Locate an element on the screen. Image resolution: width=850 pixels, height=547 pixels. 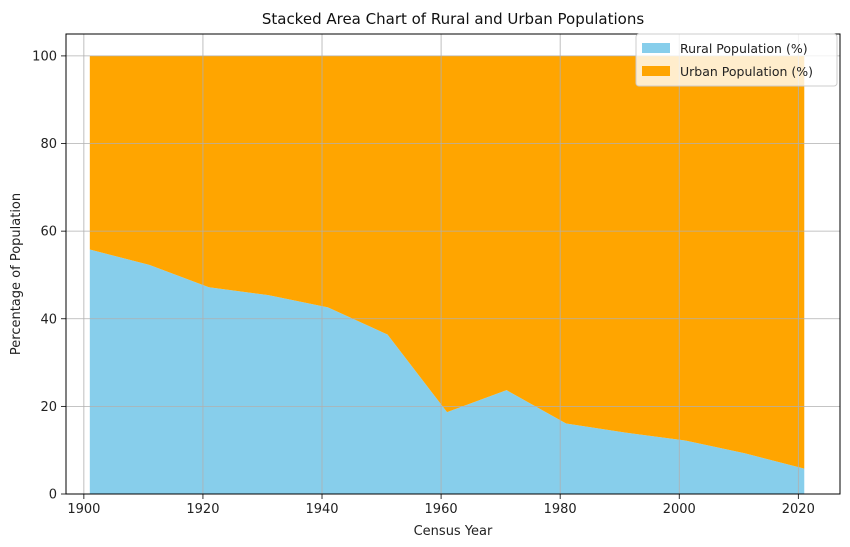
y-tick-label: 60 is located at coordinates (48, 232).